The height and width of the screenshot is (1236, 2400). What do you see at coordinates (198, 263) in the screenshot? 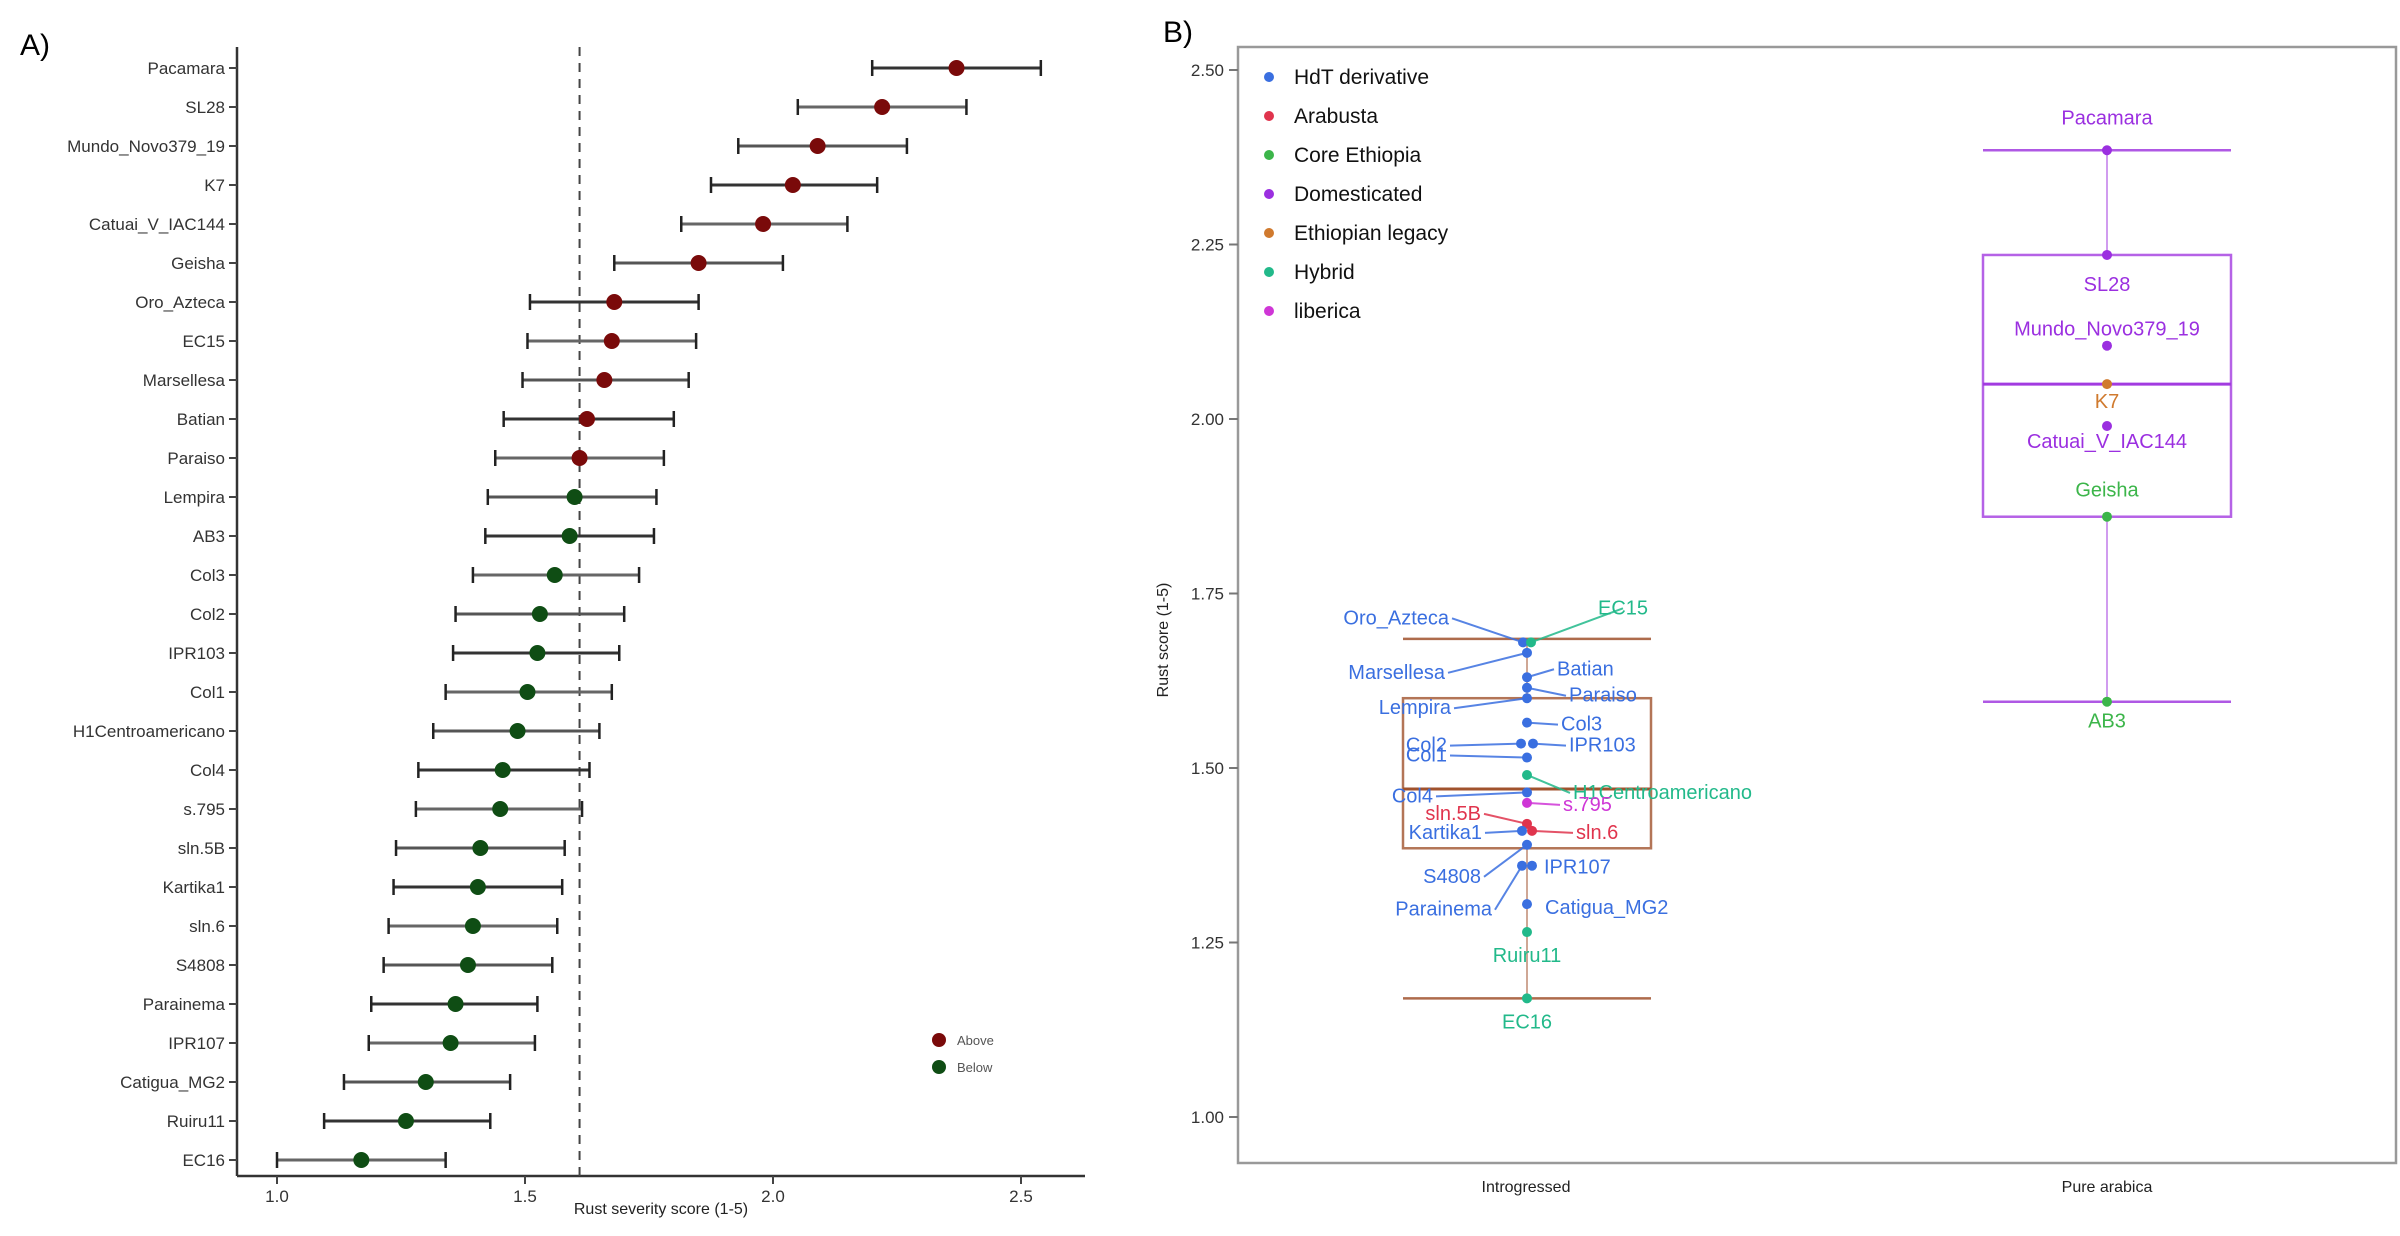
I see `y-tick-label: Geisha` at bounding box center [198, 263].